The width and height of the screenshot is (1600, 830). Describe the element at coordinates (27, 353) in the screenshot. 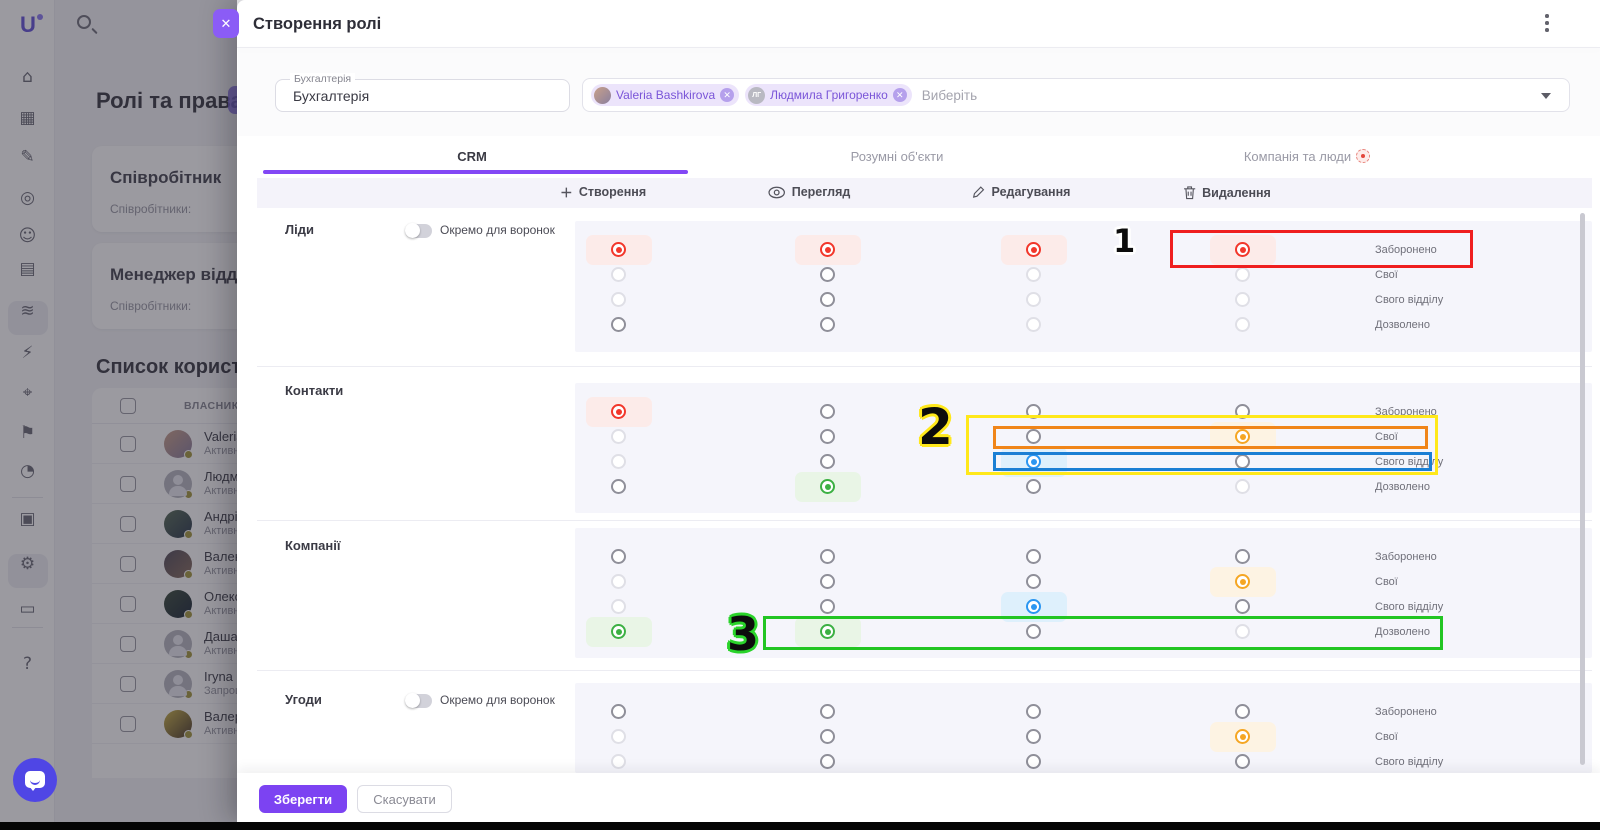

I see `automation-icon: ⚡` at that location.